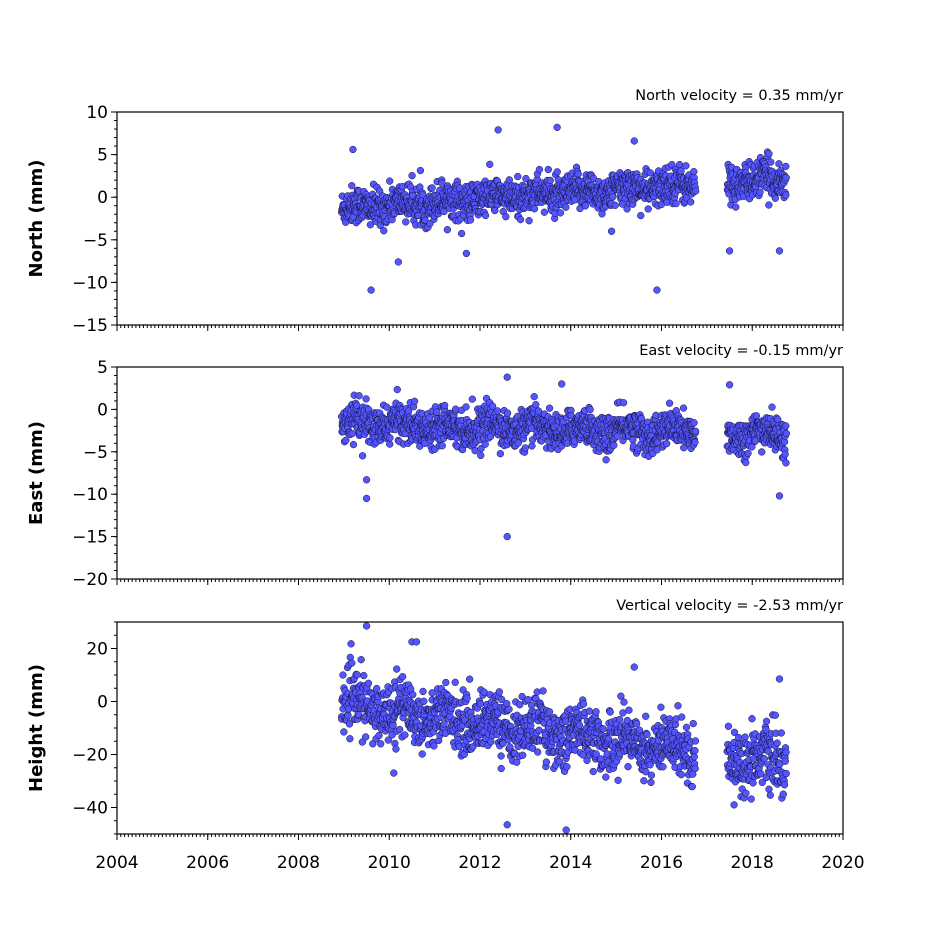  I want to click on xtick-label: 2018, so click(752, 863).